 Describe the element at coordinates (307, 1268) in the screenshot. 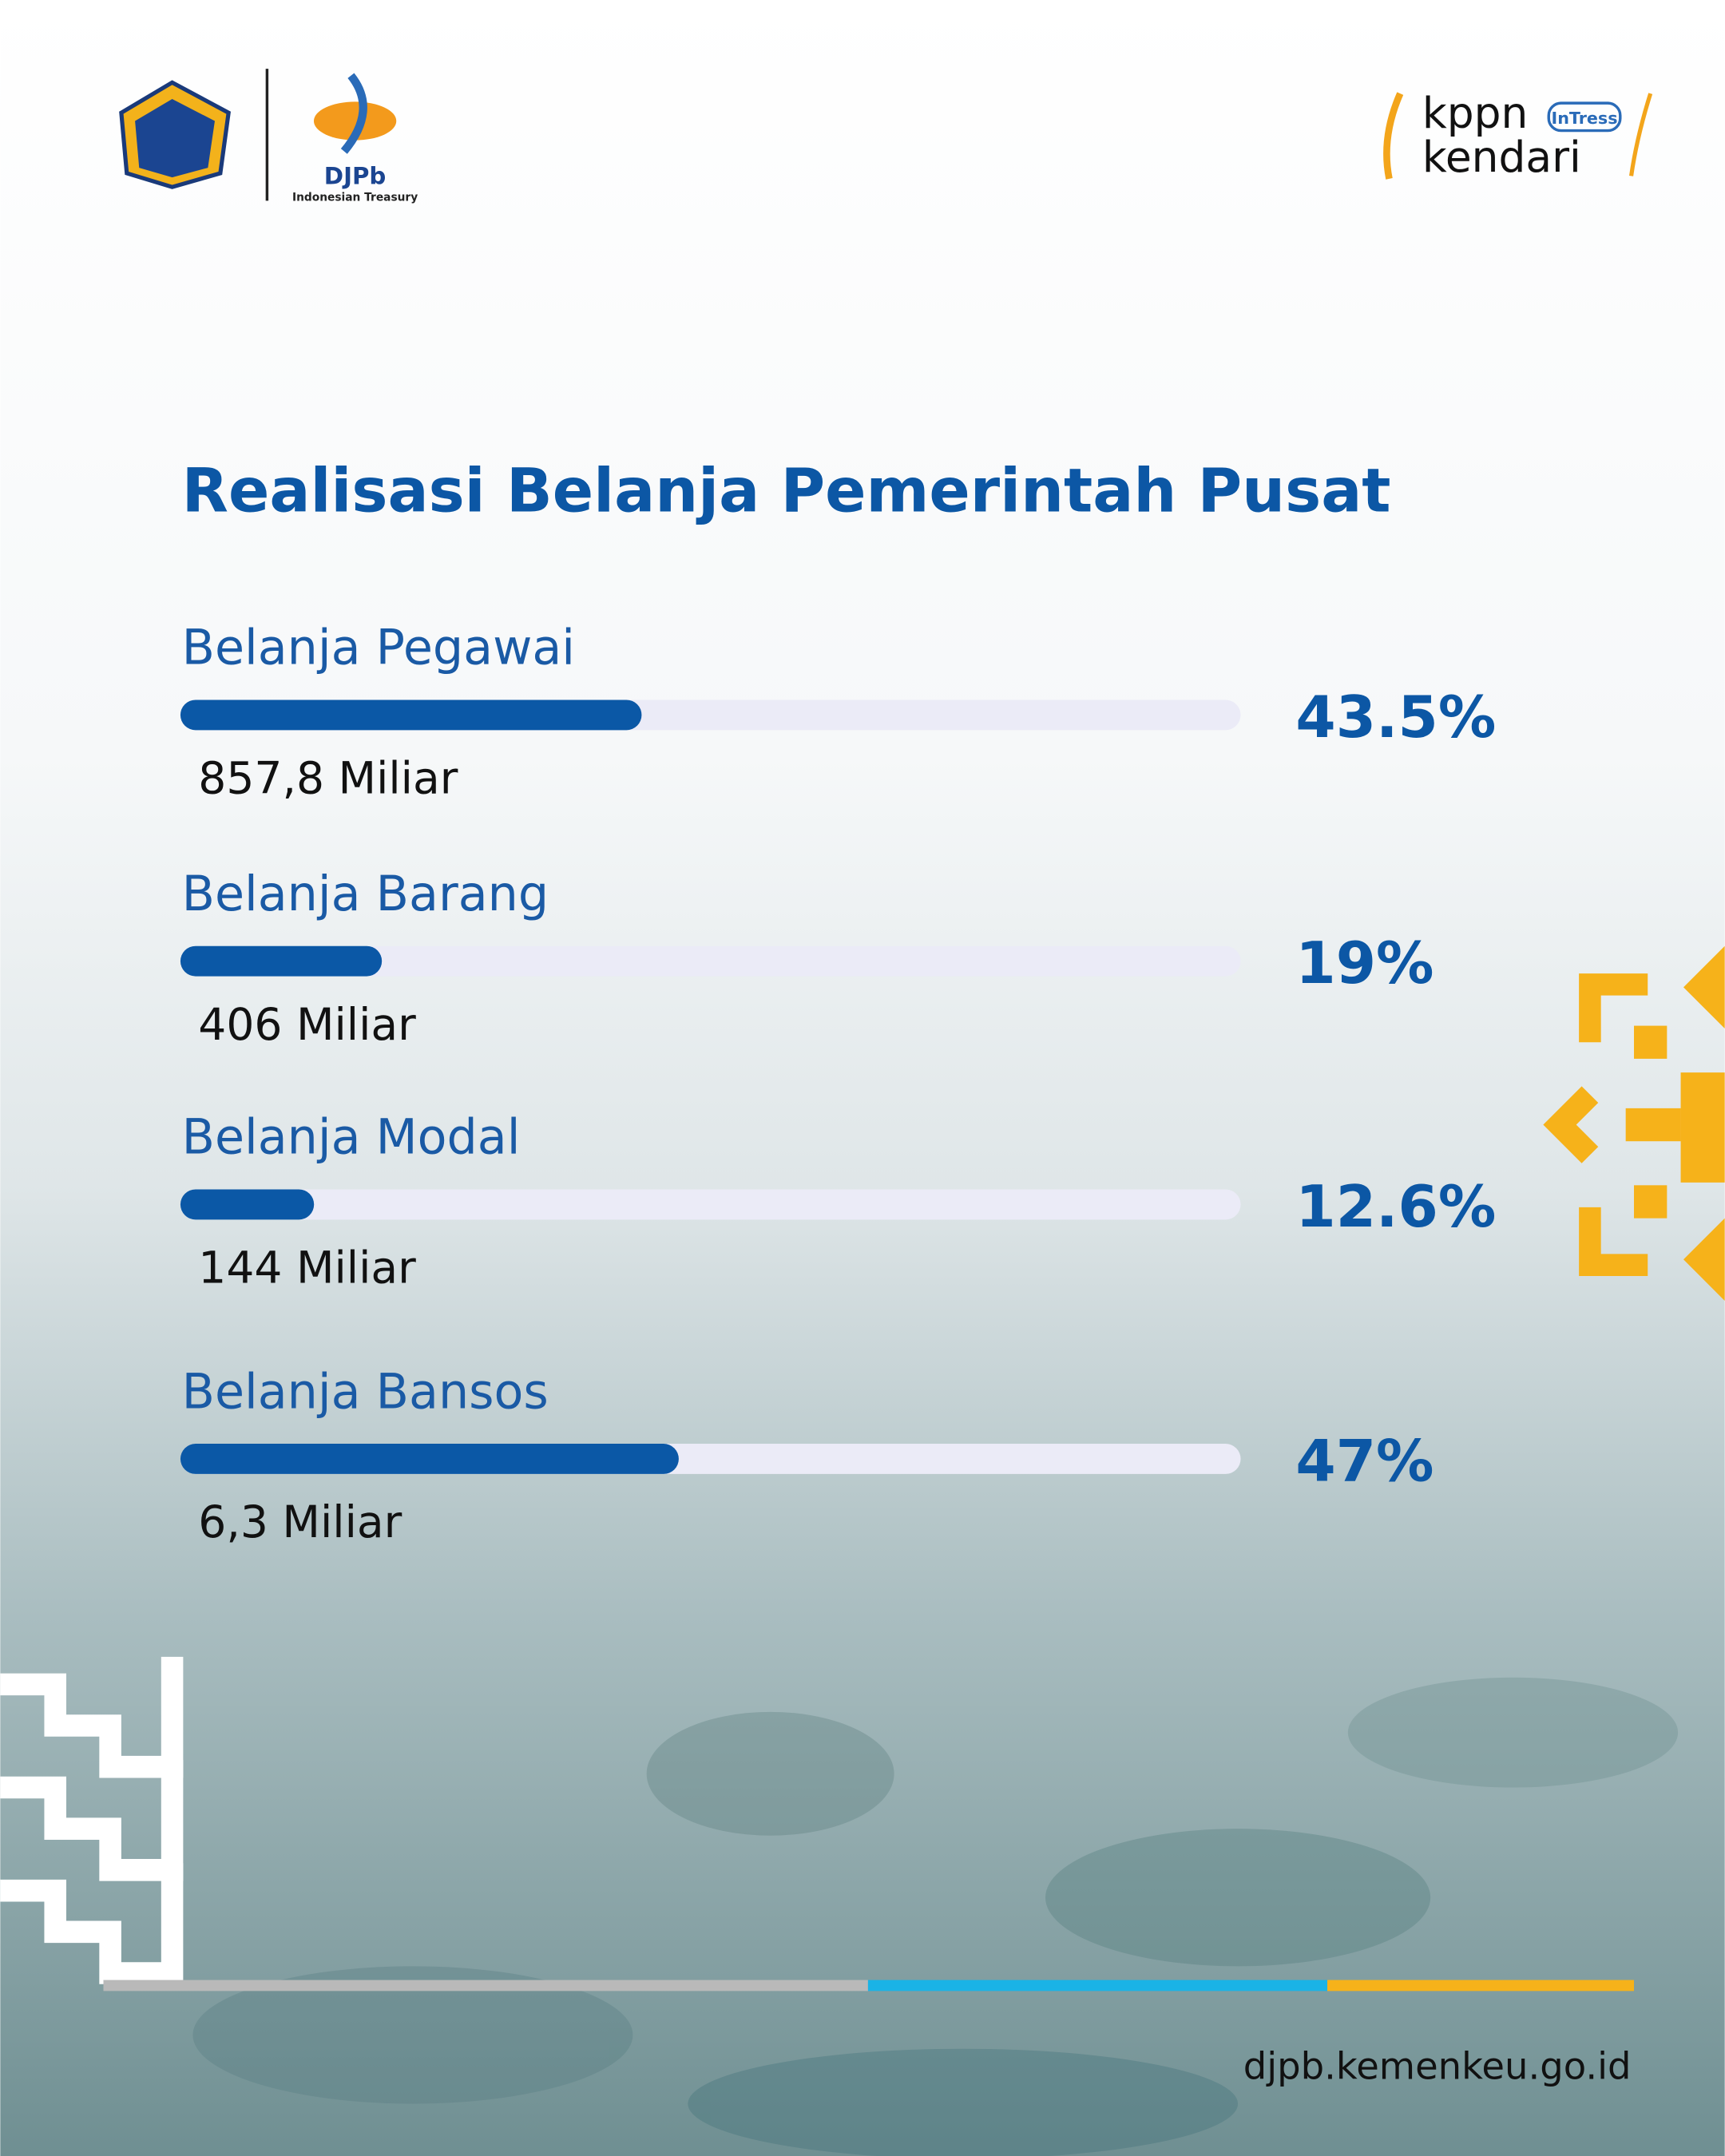

I see `amount-label: 144 Miliar` at that location.